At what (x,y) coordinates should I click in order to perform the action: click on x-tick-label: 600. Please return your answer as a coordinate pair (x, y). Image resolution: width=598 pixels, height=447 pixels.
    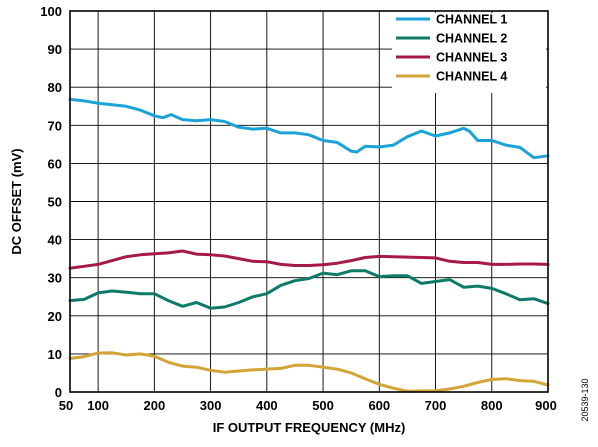
    Looking at the image, I should click on (379, 405).